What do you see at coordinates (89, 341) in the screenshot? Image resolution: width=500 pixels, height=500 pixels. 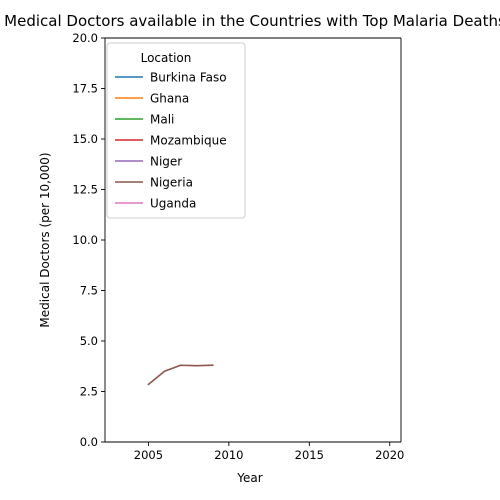 I see `y-tick-label: 5.0` at bounding box center [89, 341].